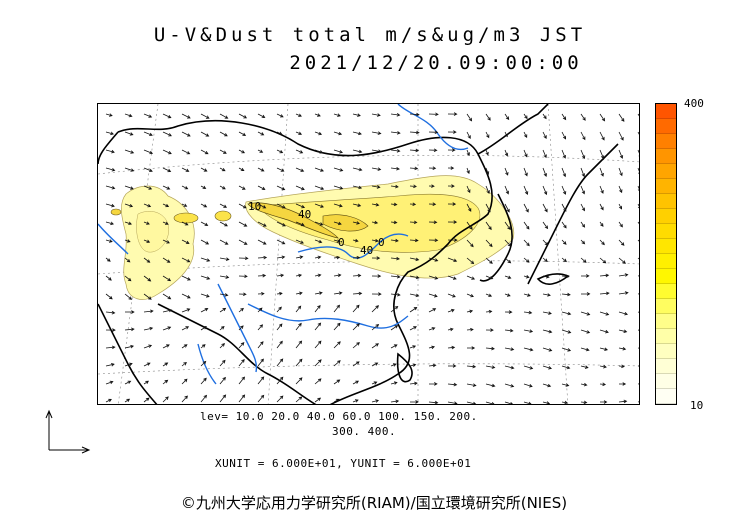 The height and width of the screenshot is (532, 752). What do you see at coordinates (343, 463) in the screenshot?
I see `vector-units: XUNIT = 6.000E+01, YUNIT = 6.000E+01` at bounding box center [343, 463].